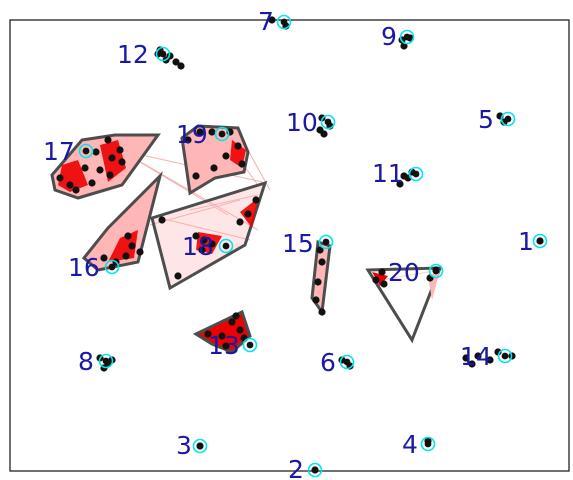 The image size is (573, 480). What do you see at coordinates (486, 119) in the screenshot?
I see `node-label-5: 5` at bounding box center [486, 119].